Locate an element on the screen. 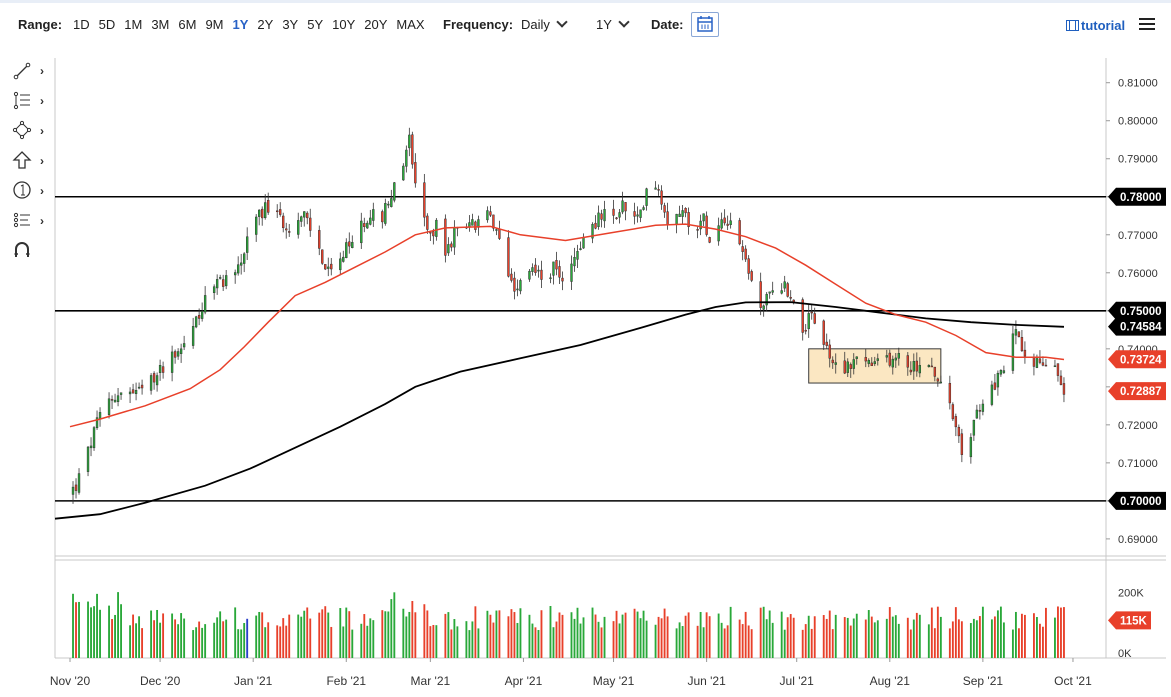 This screenshot has width=1171, height=697. range-button-3y: 3Y is located at coordinates (290, 24).